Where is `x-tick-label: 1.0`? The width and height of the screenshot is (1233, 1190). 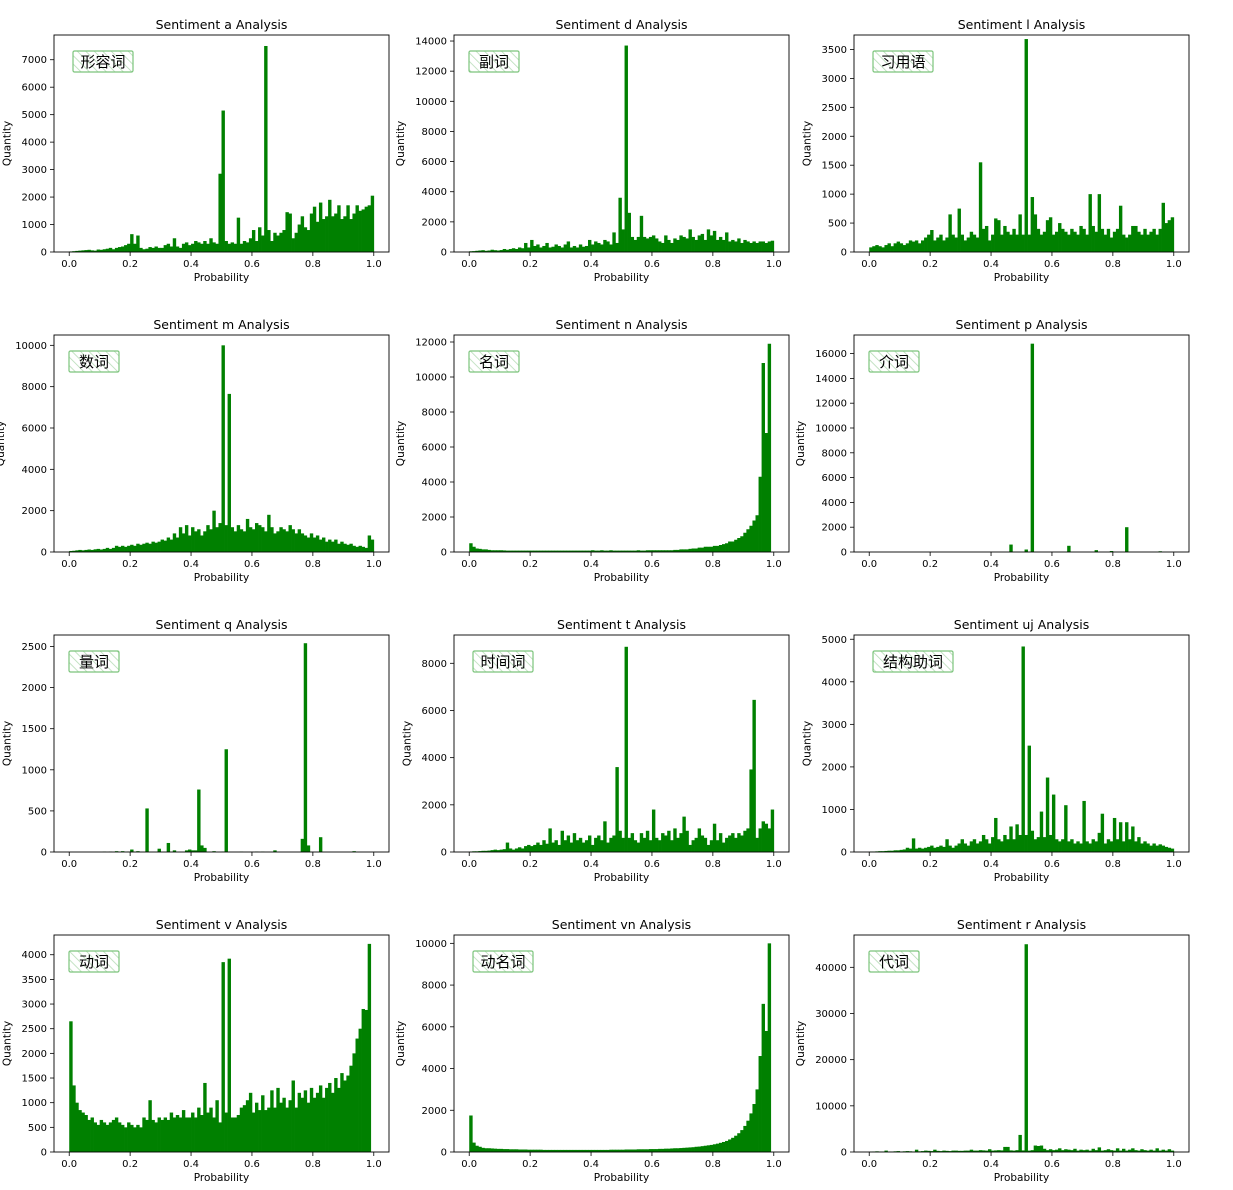 x-tick-label: 1.0 is located at coordinates (774, 1164).